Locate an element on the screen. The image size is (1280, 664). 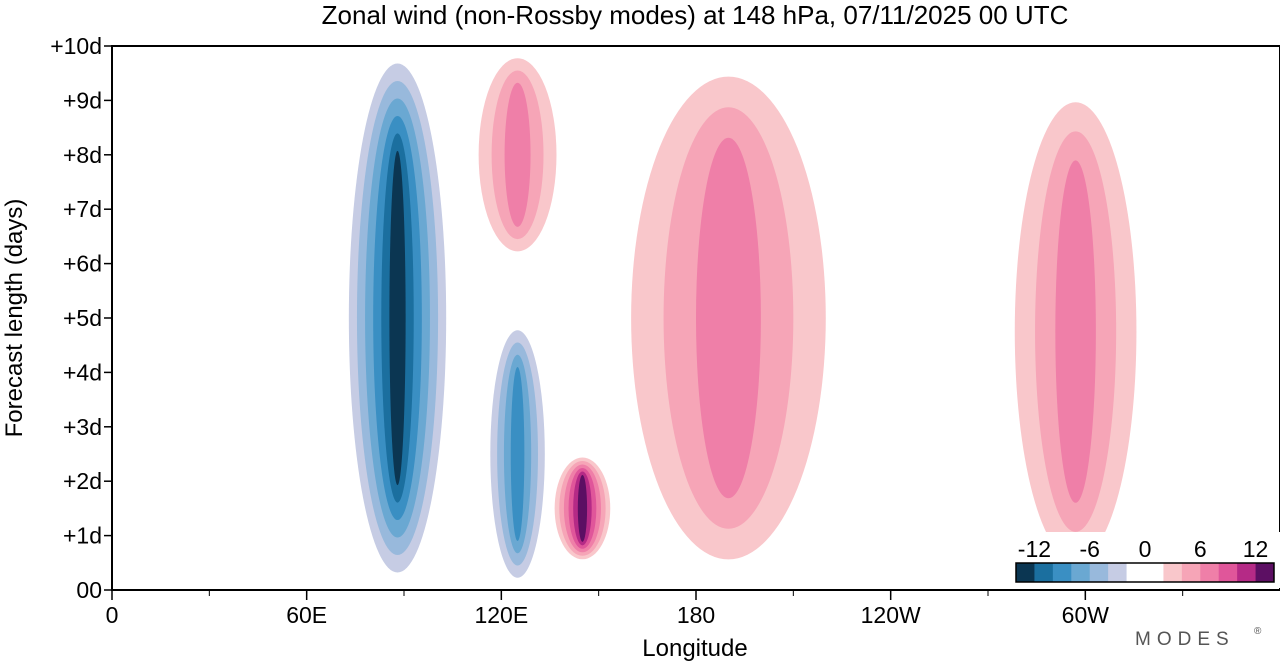
x-tick-label: 180 is located at coordinates (696, 615).